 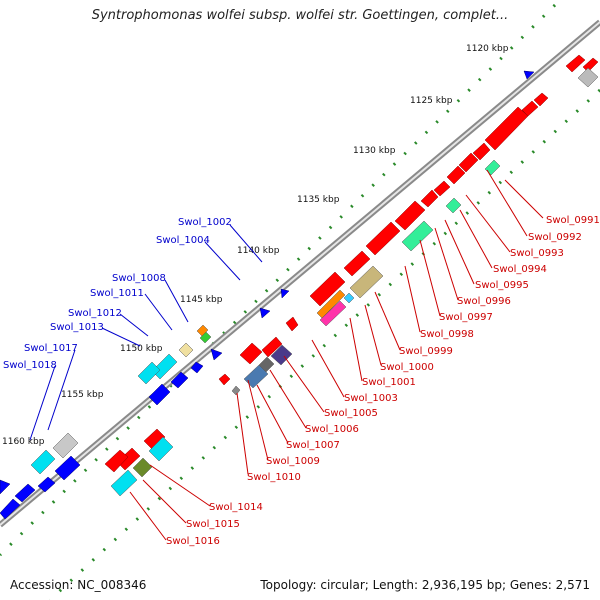 What do you see at coordinates (201, 300) in the screenshot?
I see `scale-label: 1145 kbp` at bounding box center [201, 300].